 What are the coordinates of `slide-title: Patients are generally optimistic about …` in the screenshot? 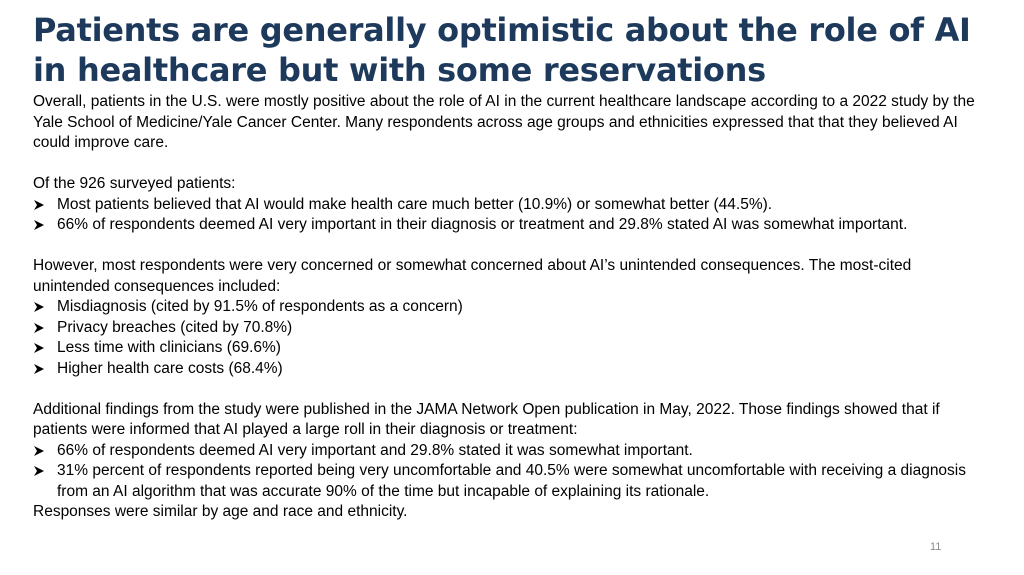 It's located at (502, 50).